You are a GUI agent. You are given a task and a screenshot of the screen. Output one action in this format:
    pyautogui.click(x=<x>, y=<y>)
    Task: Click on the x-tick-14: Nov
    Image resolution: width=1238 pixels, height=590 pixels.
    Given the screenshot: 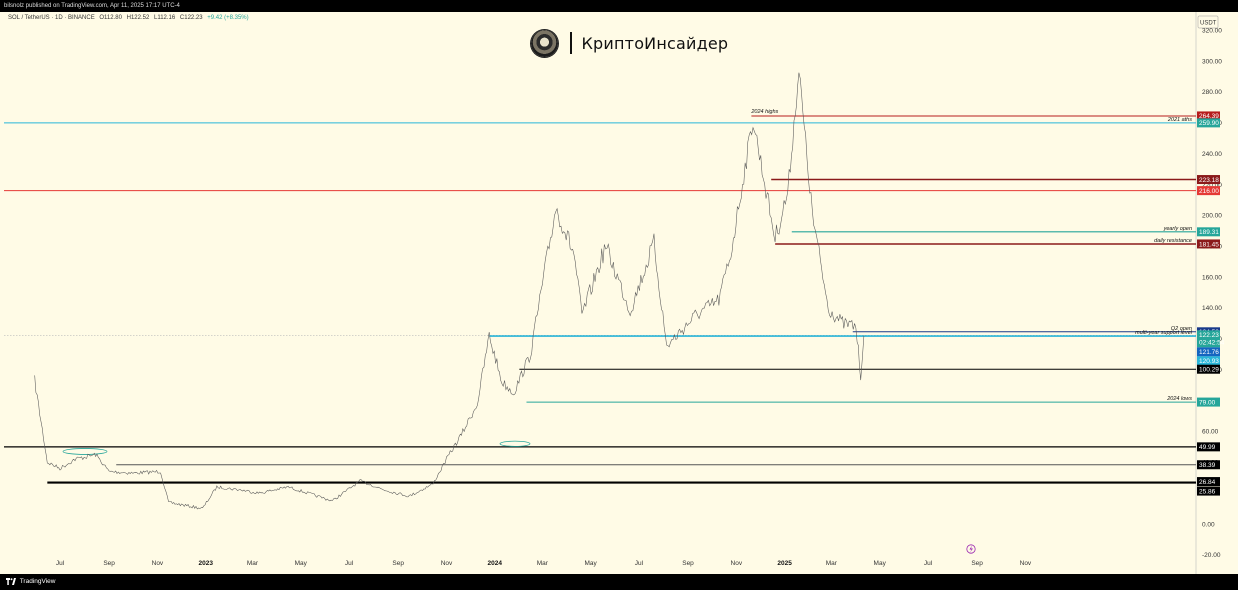 What is the action you would take?
    pyautogui.click(x=737, y=563)
    